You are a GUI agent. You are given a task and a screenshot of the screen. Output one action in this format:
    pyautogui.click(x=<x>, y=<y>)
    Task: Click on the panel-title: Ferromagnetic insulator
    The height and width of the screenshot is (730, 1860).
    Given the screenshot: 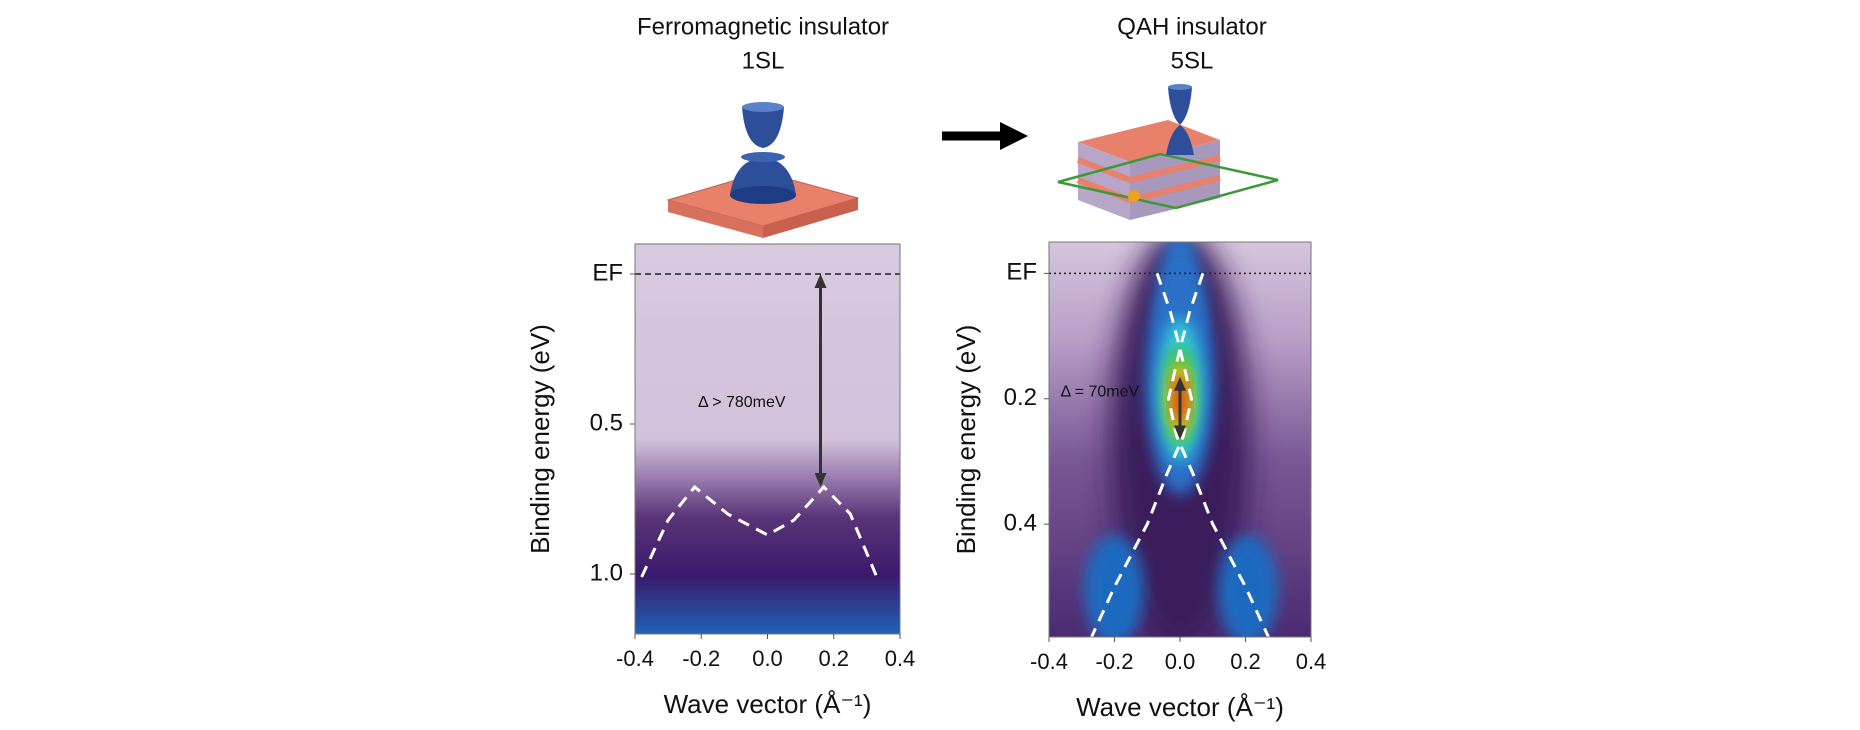 What is the action you would take?
    pyautogui.click(x=763, y=26)
    